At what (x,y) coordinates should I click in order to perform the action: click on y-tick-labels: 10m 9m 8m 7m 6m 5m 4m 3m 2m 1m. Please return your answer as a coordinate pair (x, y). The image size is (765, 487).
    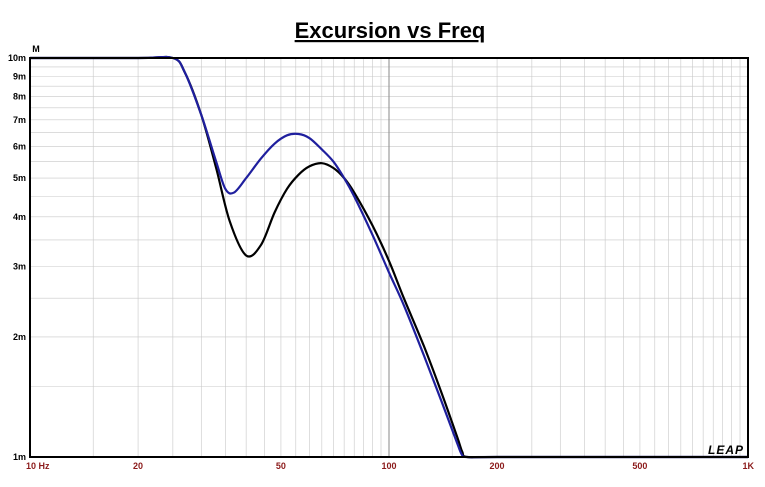
    Looking at the image, I should click on (17, 257).